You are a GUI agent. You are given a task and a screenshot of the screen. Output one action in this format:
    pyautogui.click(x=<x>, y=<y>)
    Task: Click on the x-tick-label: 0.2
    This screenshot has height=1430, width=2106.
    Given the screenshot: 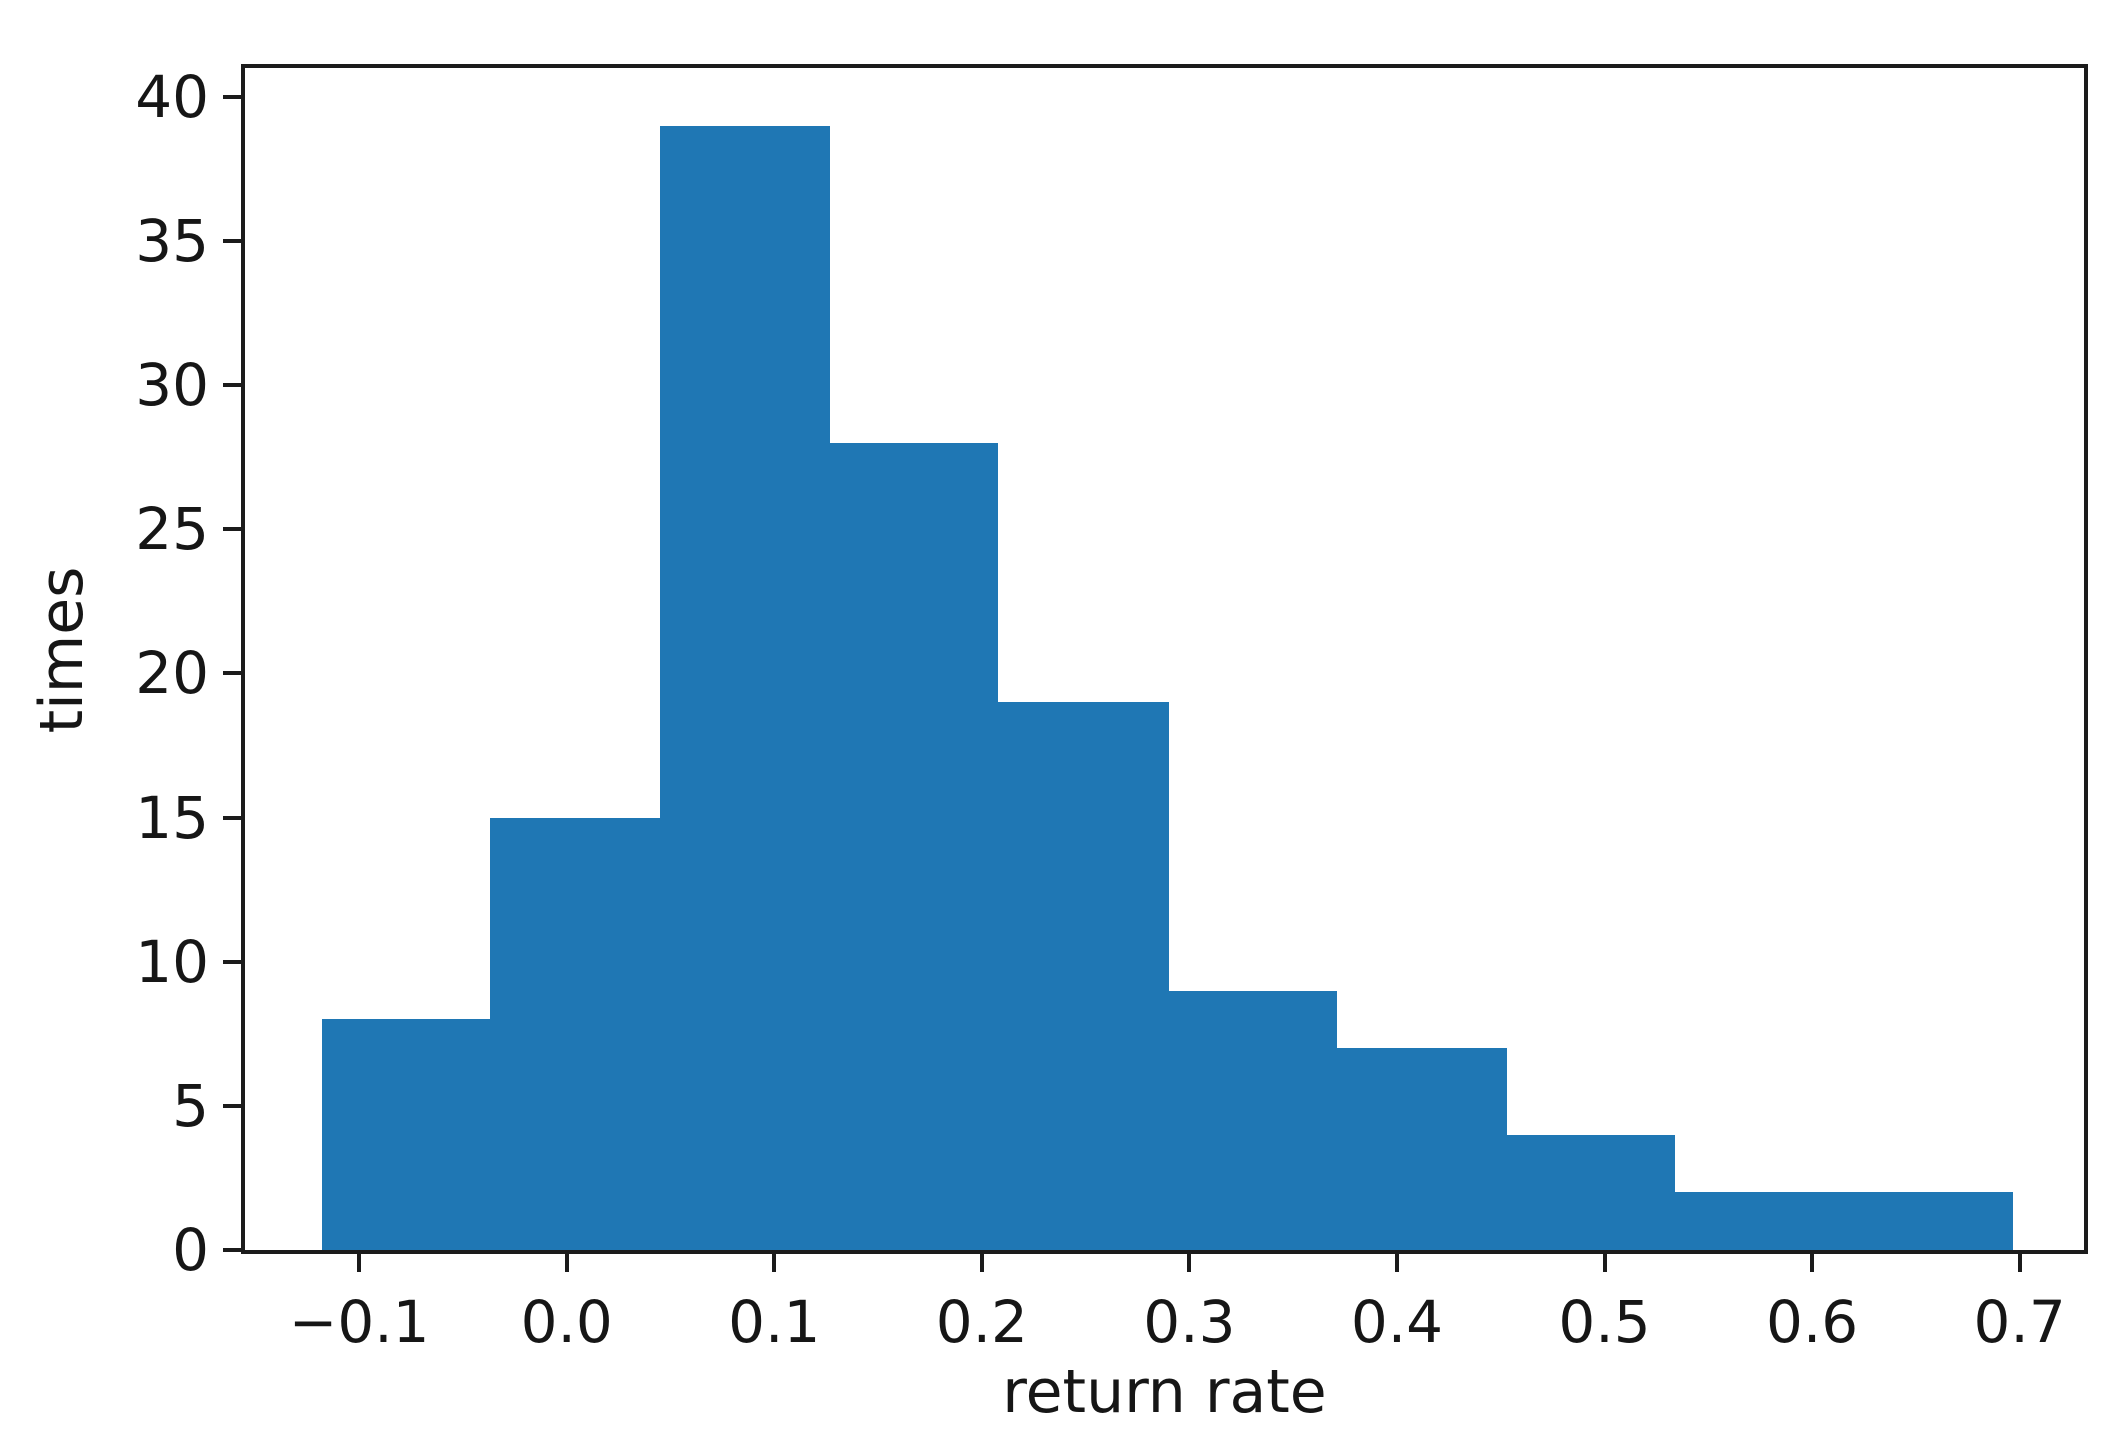 What is the action you would take?
    pyautogui.click(x=981, y=1322)
    